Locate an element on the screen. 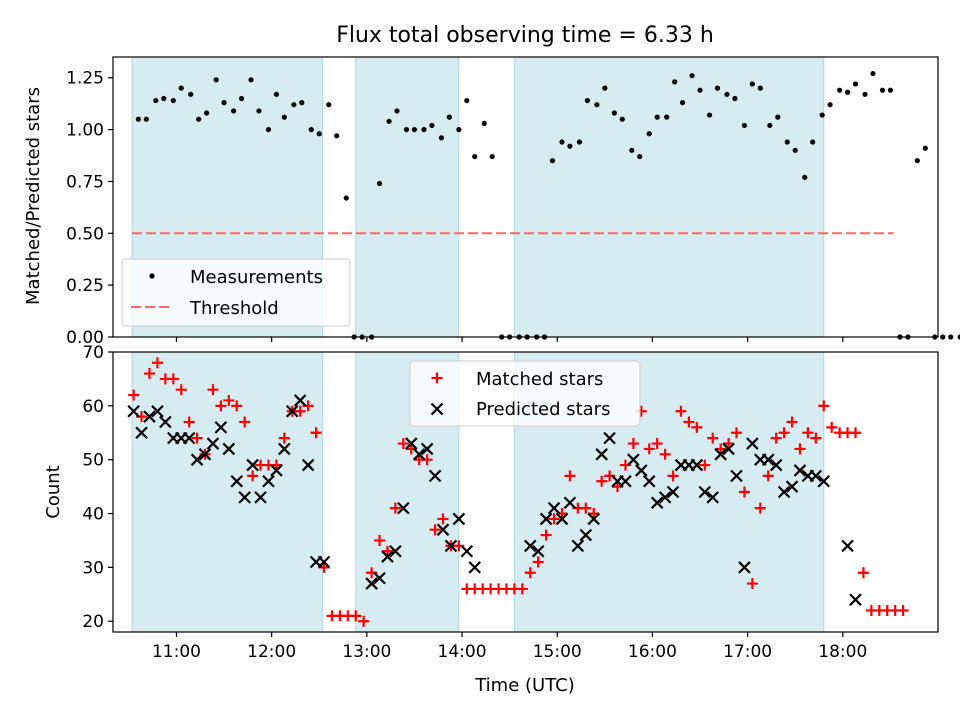  legend: Matched stars Predicted stars is located at coordinates (525, 393).